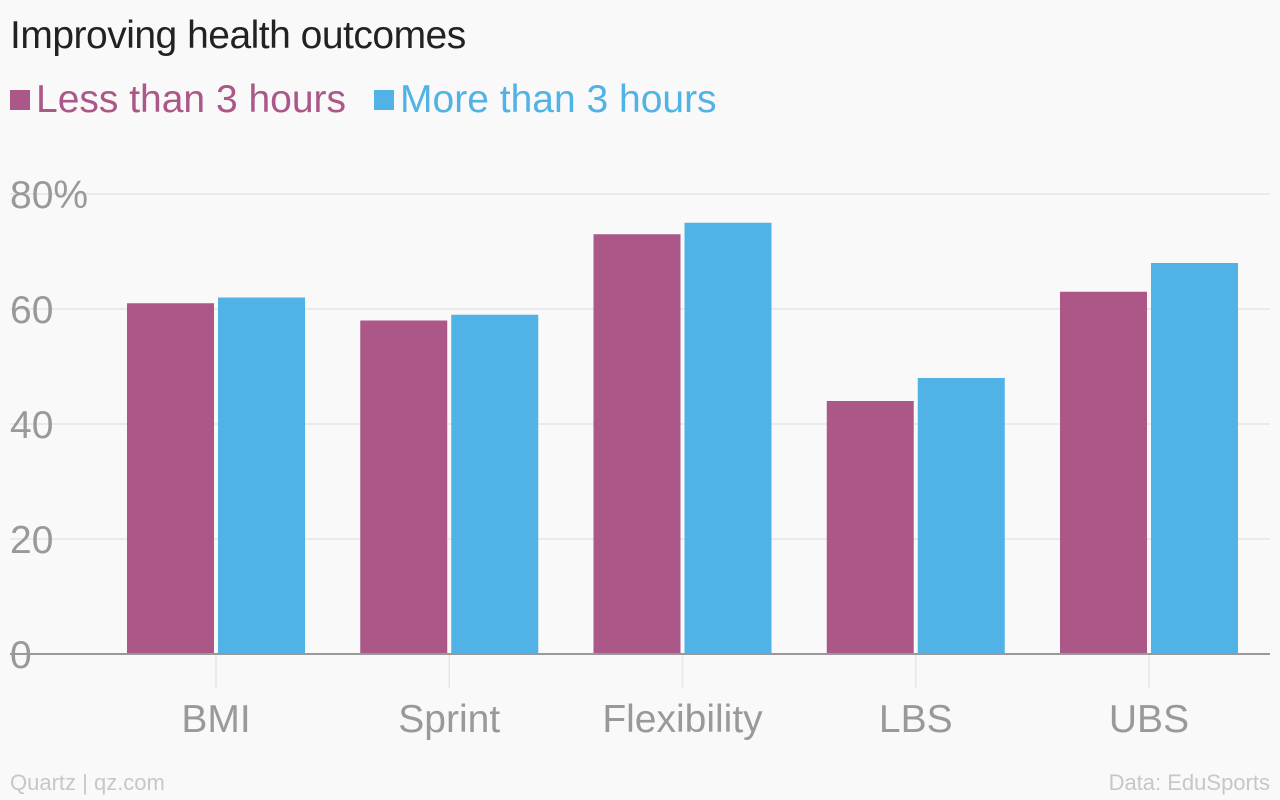 The height and width of the screenshot is (800, 1280). I want to click on legend: Less than 3 hours More than 3 hours, so click(377, 100).